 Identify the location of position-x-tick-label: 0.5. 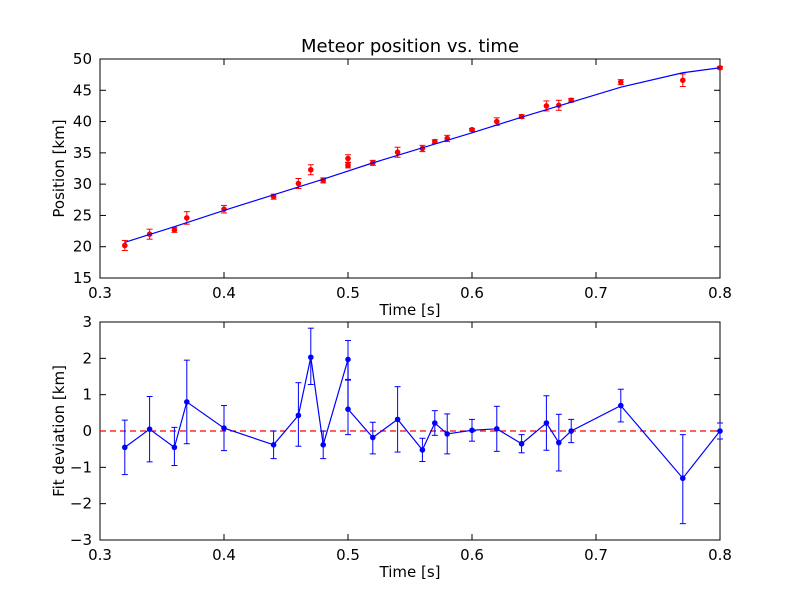
(348, 293).